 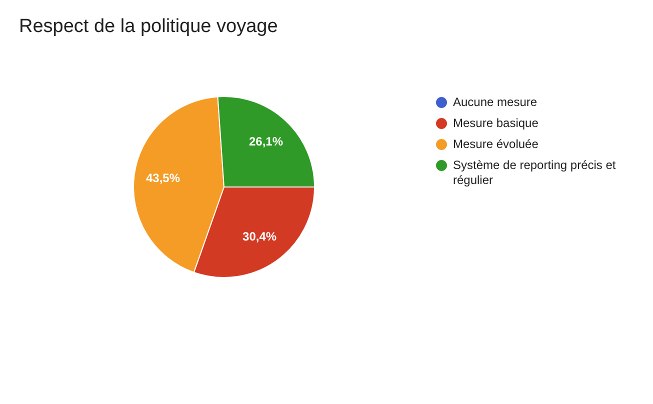 I want to click on data-label: 43,5%, so click(x=163, y=178).